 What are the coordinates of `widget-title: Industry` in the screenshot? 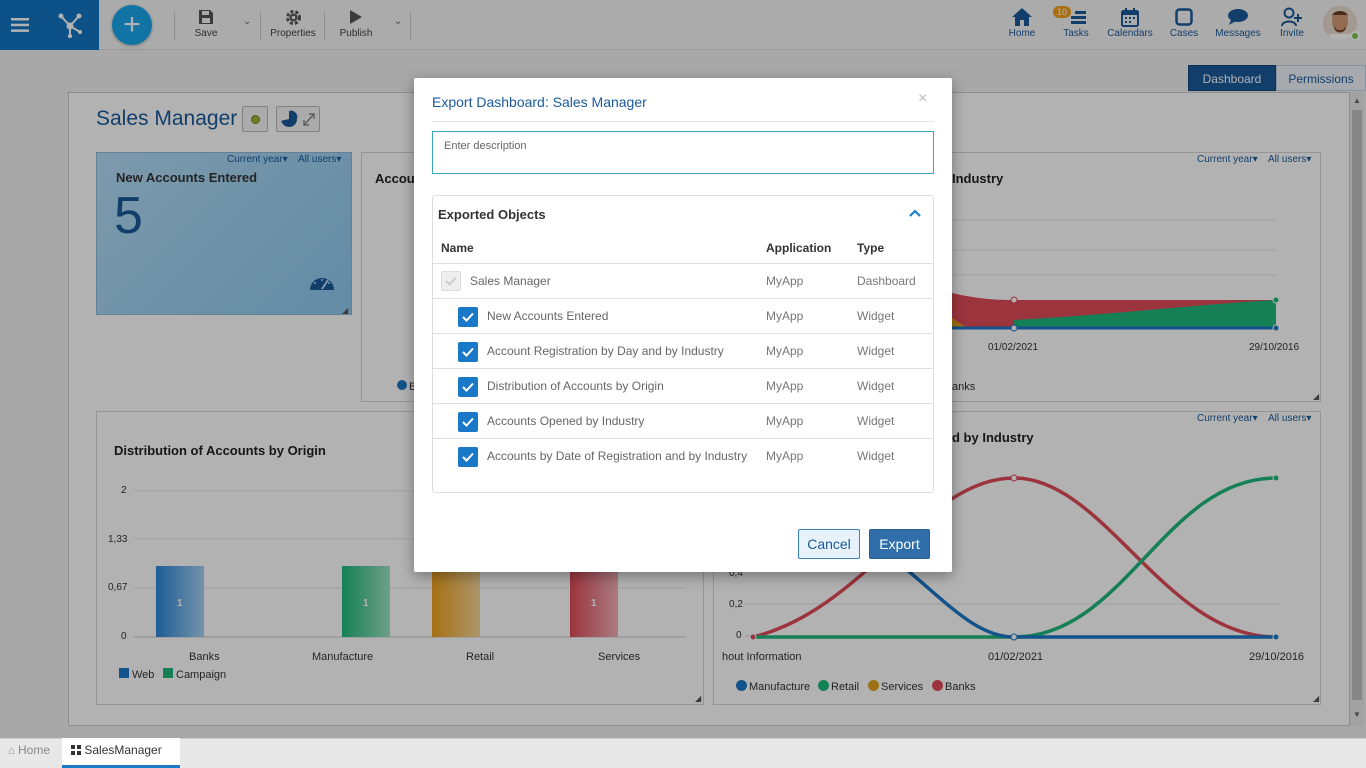 It's located at (978, 178).